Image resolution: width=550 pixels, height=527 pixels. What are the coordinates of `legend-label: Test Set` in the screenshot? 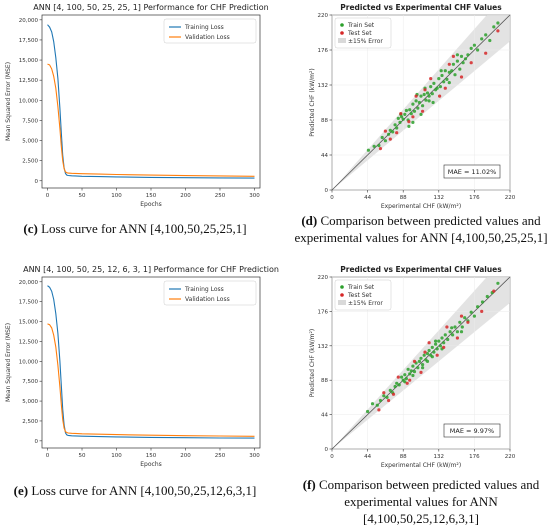 It's located at (359, 33).